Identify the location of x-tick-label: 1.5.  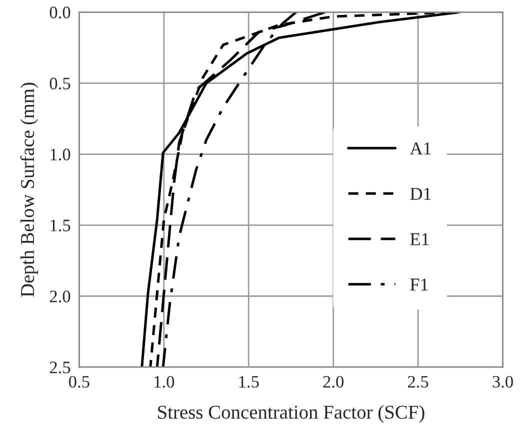
(249, 382).